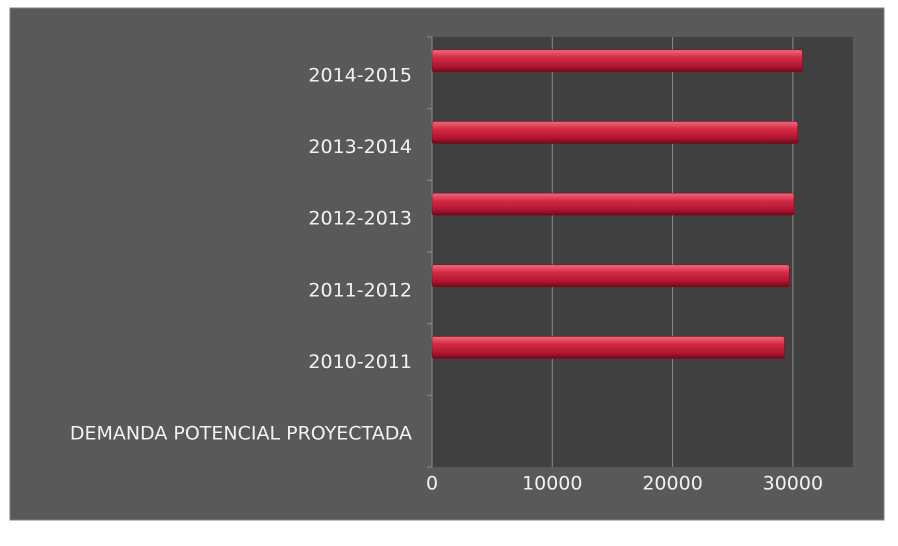 The width and height of the screenshot is (898, 546). Describe the element at coordinates (672, 484) in the screenshot. I see `x-tick-label: 20000` at that location.